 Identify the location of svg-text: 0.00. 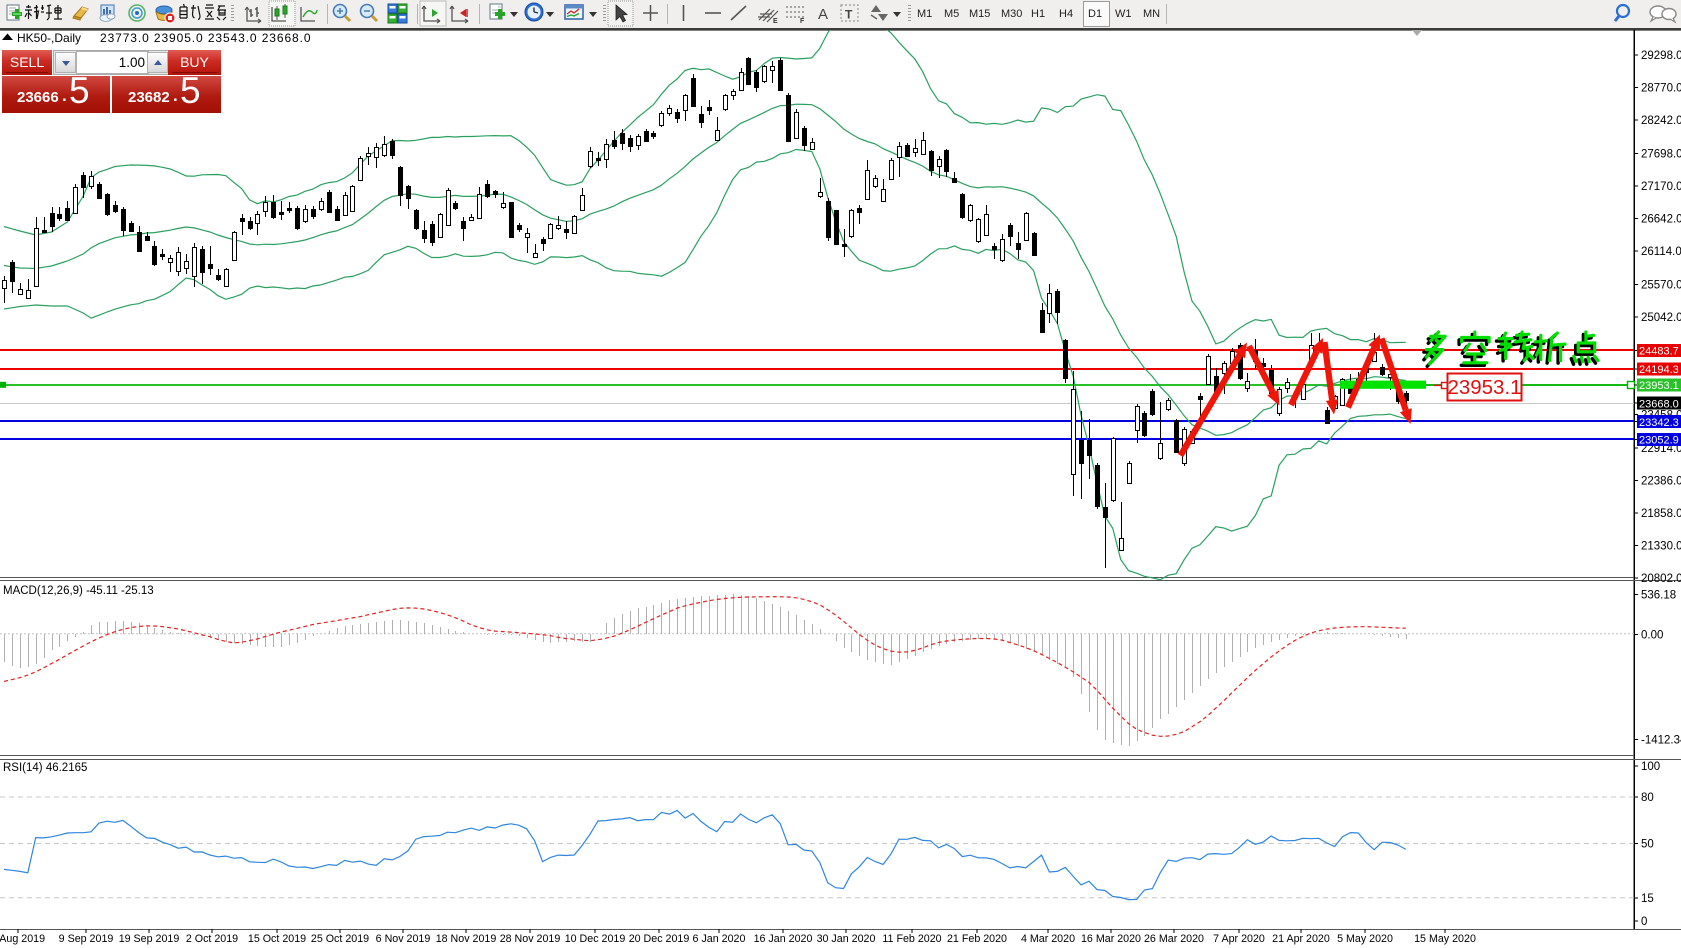
(1652, 635).